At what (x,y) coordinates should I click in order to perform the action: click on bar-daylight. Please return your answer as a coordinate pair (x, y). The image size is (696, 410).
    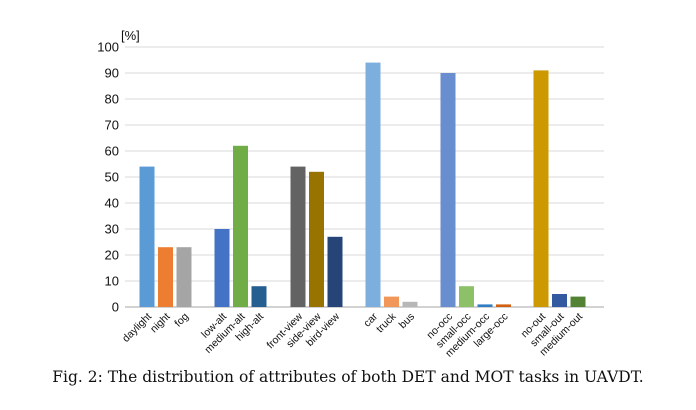
    Looking at the image, I should click on (147, 236).